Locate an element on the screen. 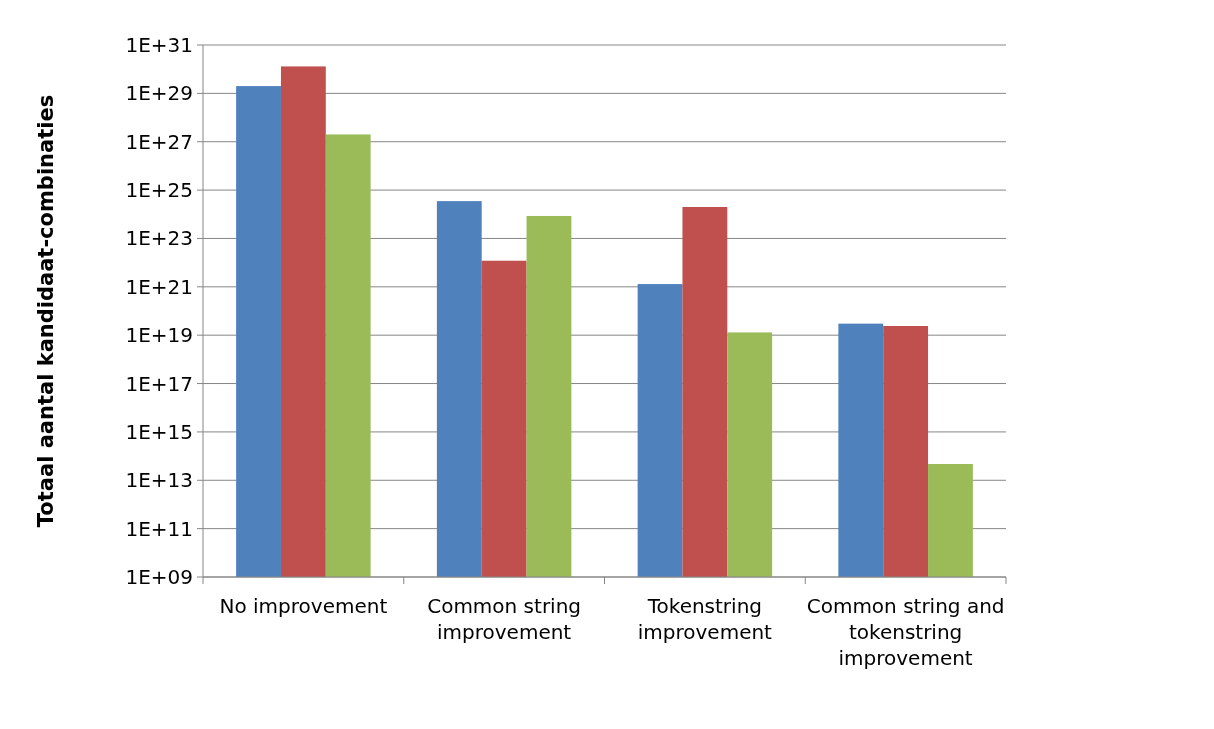 Image resolution: width=1214 pixels, height=729 pixels. y-tick-label: 1E+15 is located at coordinates (159, 431).